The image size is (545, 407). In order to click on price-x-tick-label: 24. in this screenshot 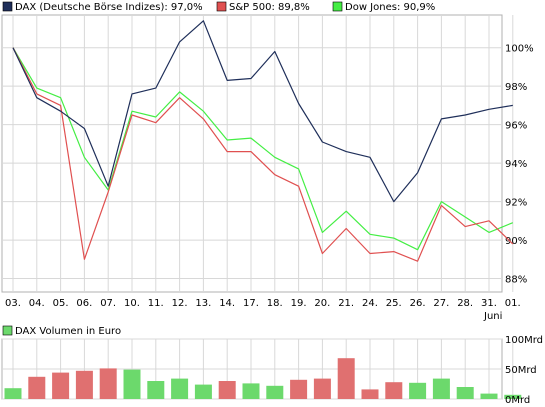, I will do `click(370, 303)`.